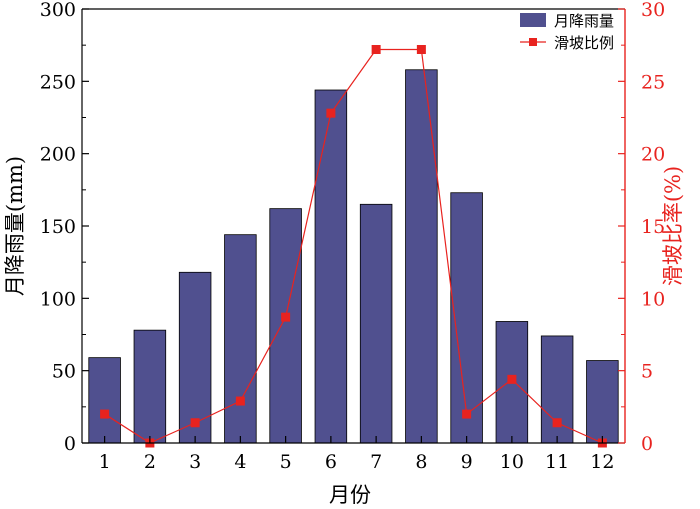 This screenshot has width=700, height=509. What do you see at coordinates (653, 227) in the screenshot?
I see `right-tick-label: 15` at bounding box center [653, 227].